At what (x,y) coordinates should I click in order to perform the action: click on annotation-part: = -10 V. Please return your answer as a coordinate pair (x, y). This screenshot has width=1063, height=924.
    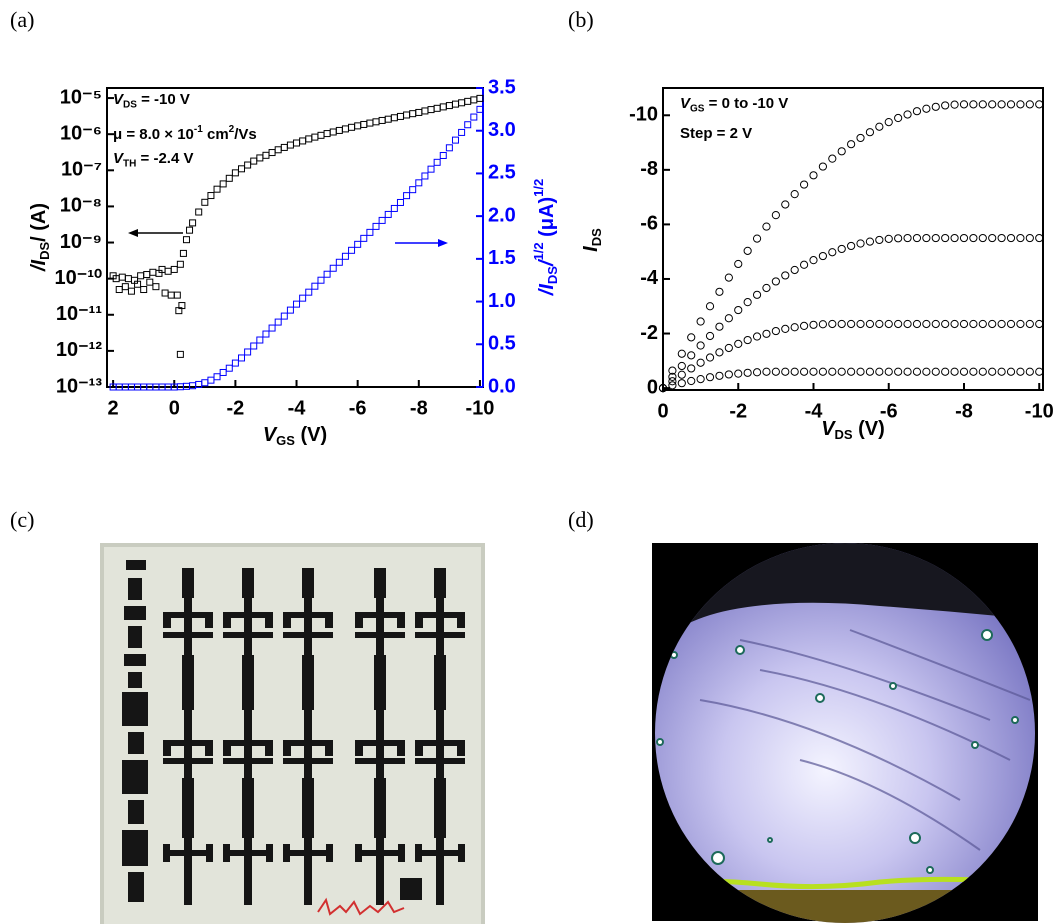
    Looking at the image, I should click on (163, 99).